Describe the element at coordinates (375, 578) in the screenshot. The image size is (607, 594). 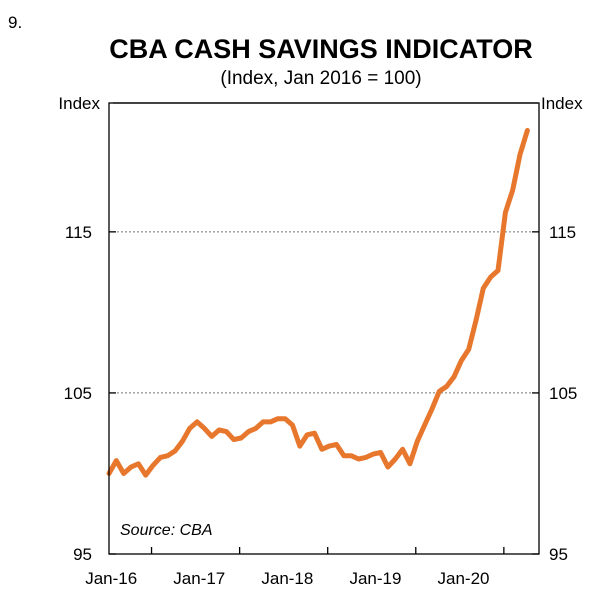
I see `x-tick-label: Jan-19` at that location.